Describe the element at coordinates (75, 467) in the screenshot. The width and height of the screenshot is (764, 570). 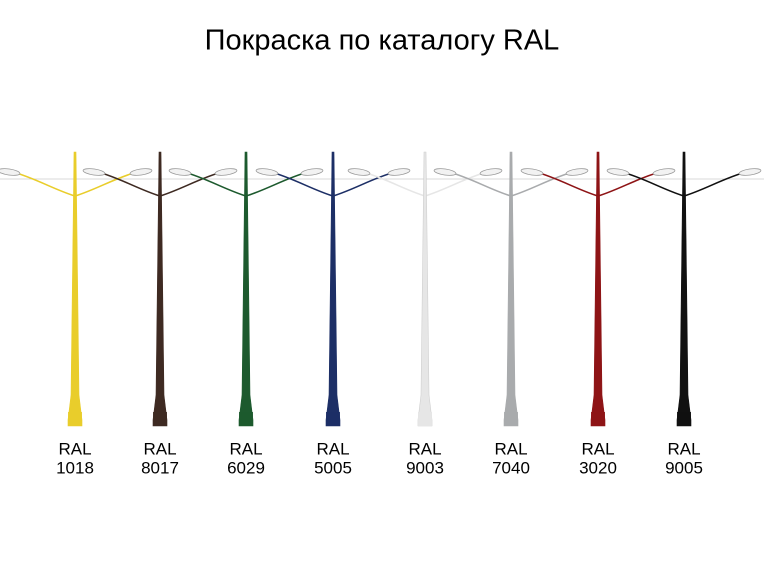
I see `pole-code: 1018` at that location.